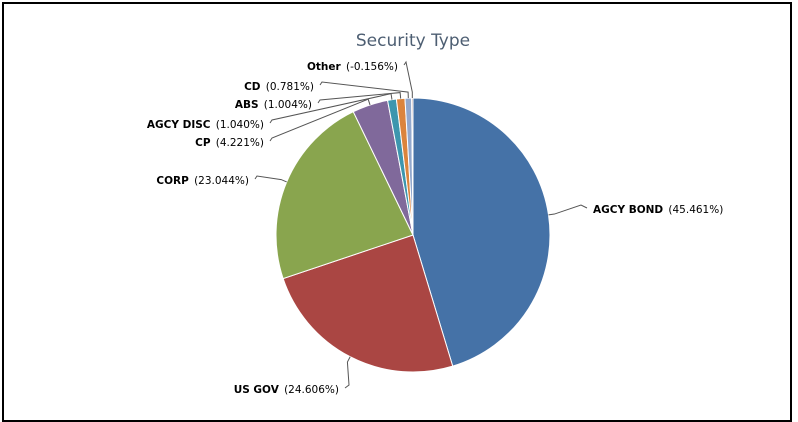 The width and height of the screenshot is (798, 422). Describe the element at coordinates (287, 87) in the screenshot. I see `slice-label-percent: (0.781%)` at that location.